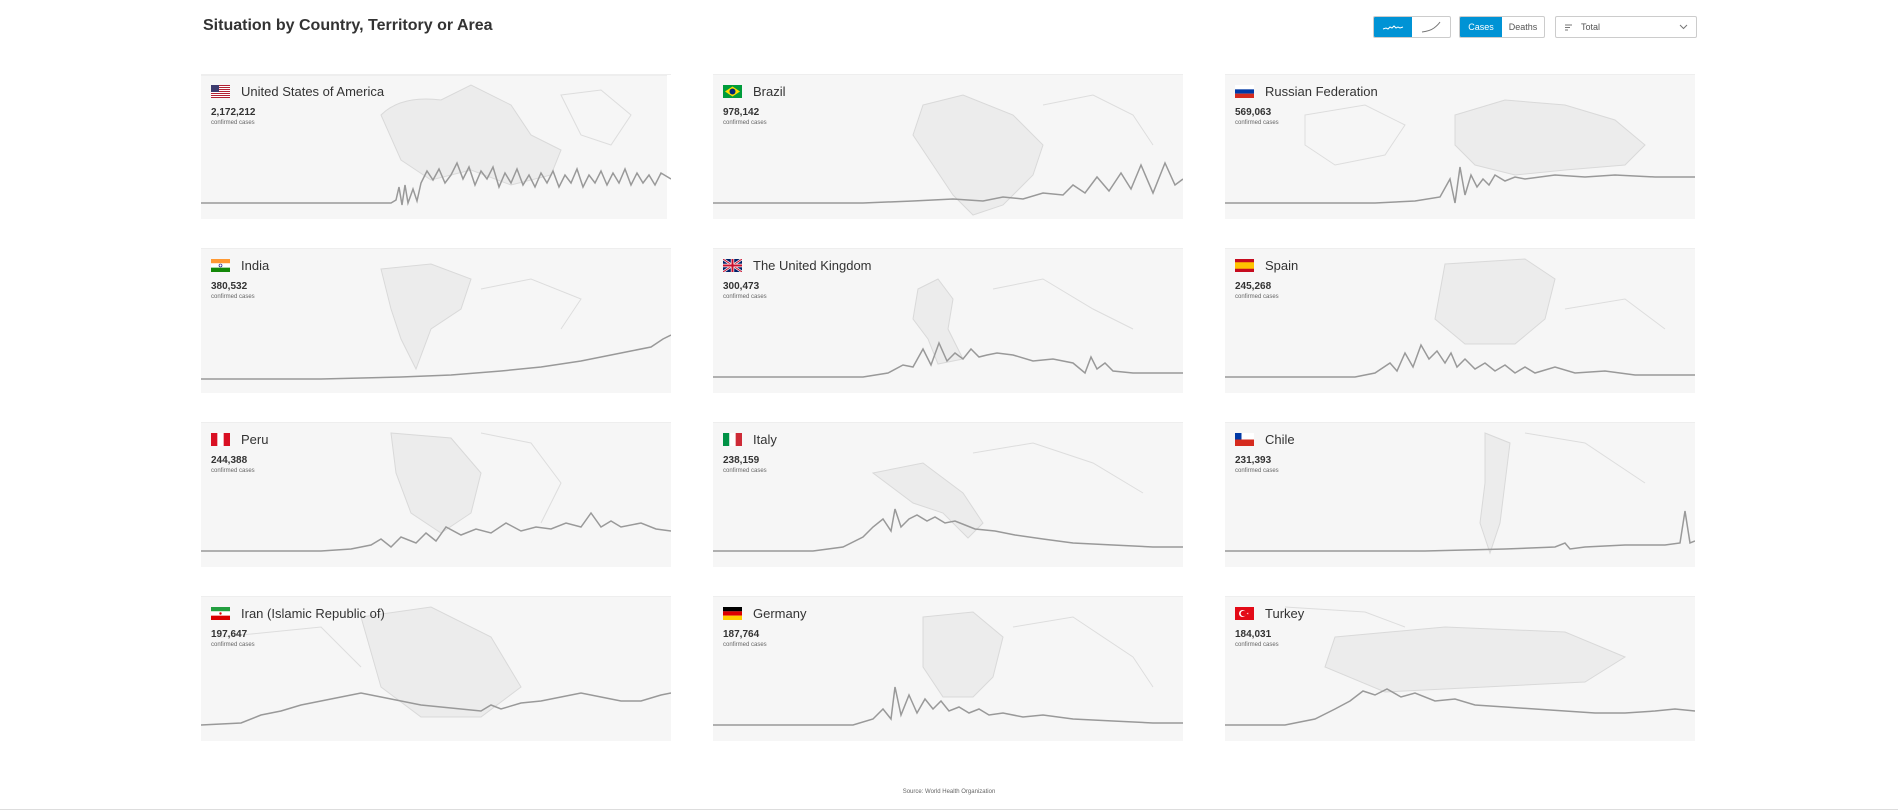  What do you see at coordinates (255, 265) in the screenshot?
I see `country-name: India` at bounding box center [255, 265].